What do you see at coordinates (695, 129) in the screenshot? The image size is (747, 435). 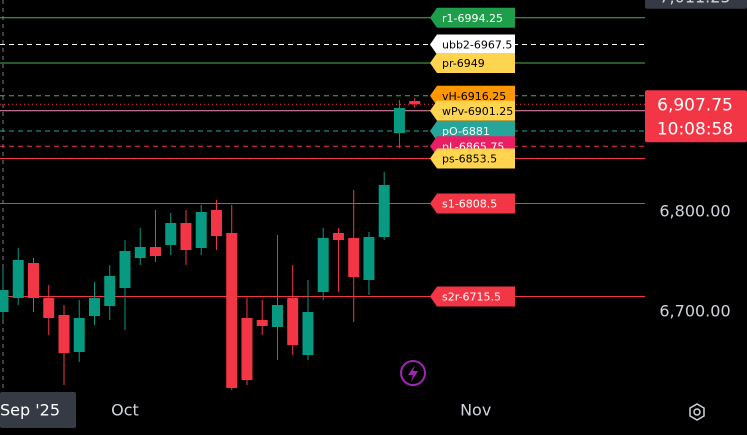 I see `countdown-label: 10:08:58` at bounding box center [695, 129].